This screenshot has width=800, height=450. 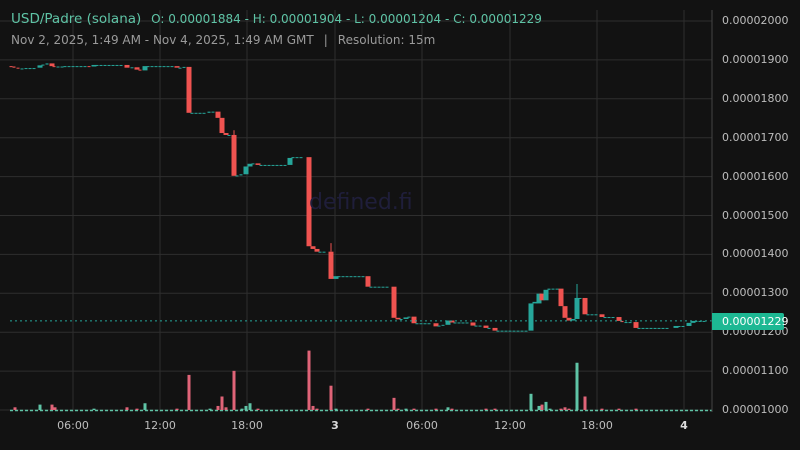 I want to click on price-axis-label: 0.00001100, so click(x=755, y=371).